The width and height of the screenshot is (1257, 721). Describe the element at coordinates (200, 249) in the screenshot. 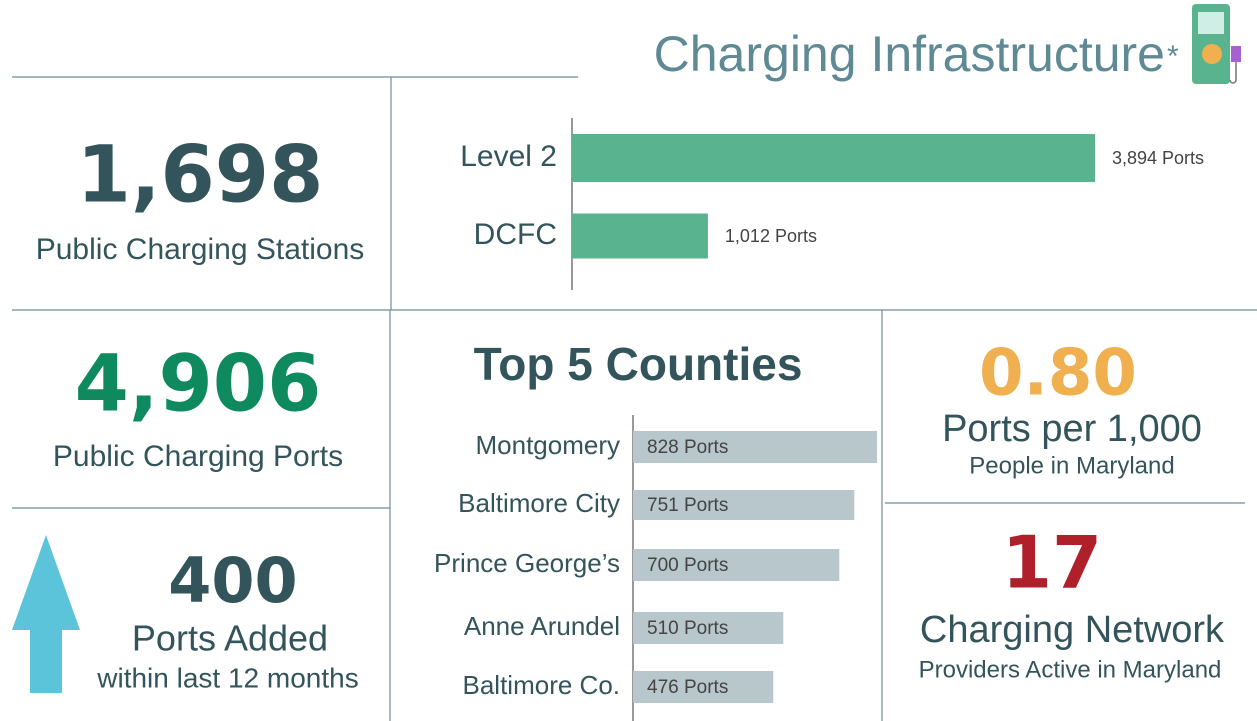

I see `stat-label: Public Charging Stations` at that location.